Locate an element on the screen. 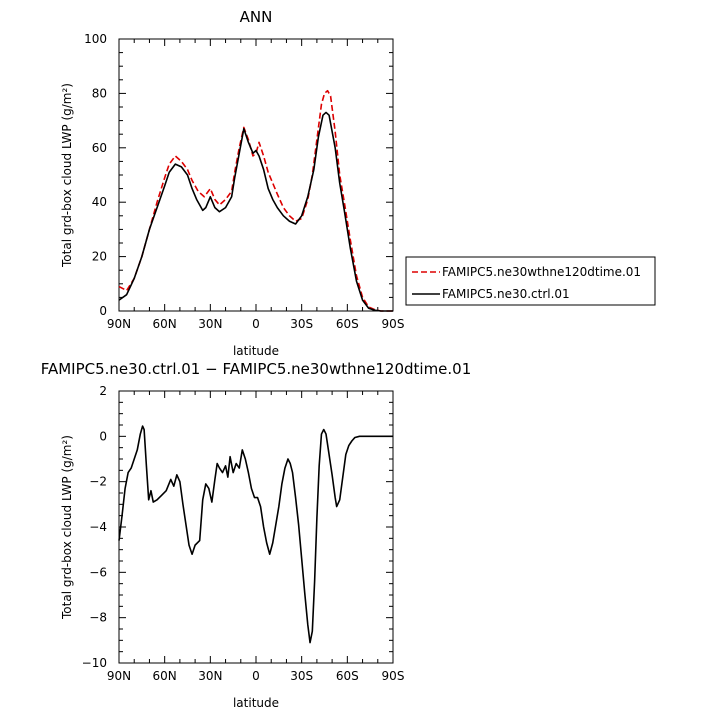 This screenshot has height=716, width=704. bottom-y-tick-label: −10 is located at coordinates (94, 663).